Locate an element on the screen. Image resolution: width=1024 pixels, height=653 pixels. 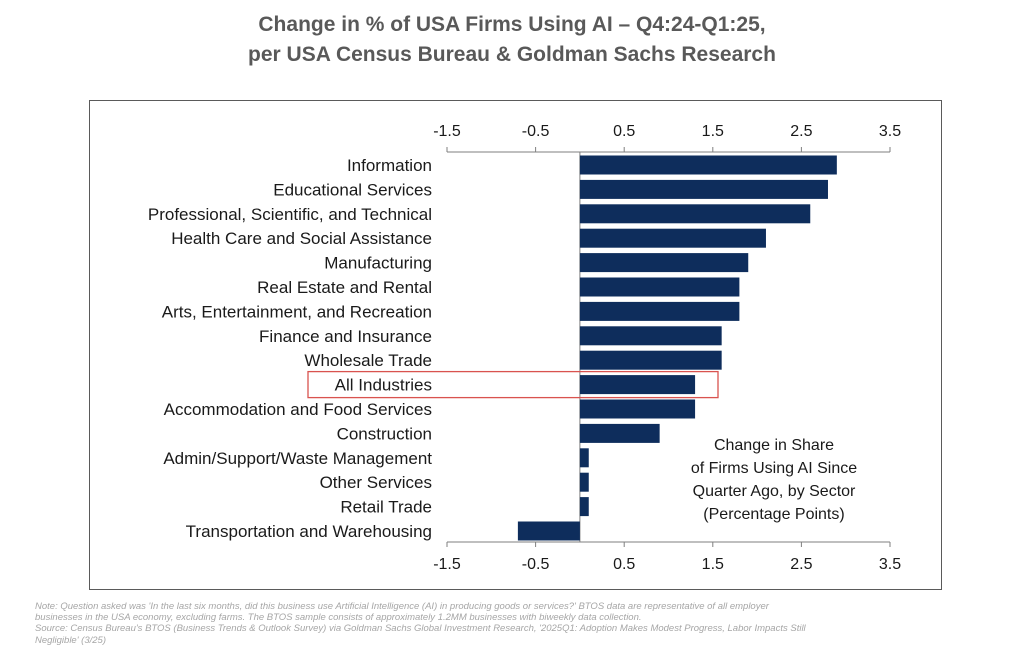
category-label: Health Care and Social Assistance is located at coordinates (301, 238).